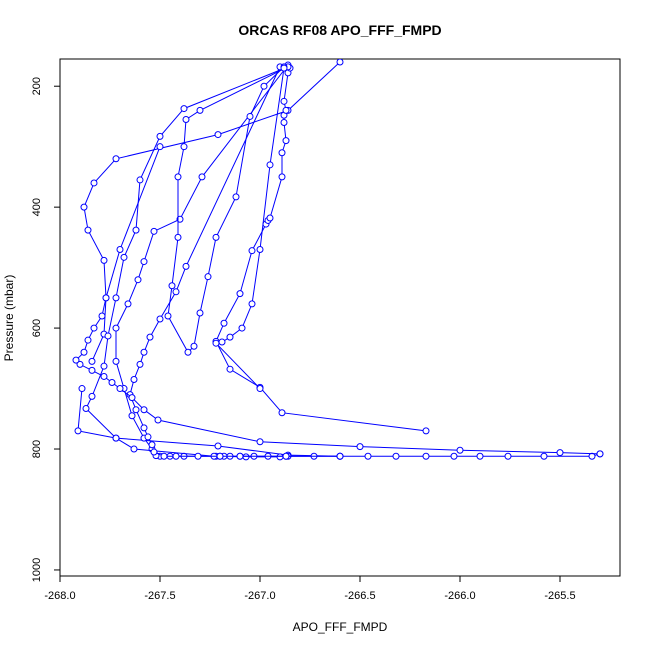  I want to click on x-tick-label: -266.0, so click(459, 596).